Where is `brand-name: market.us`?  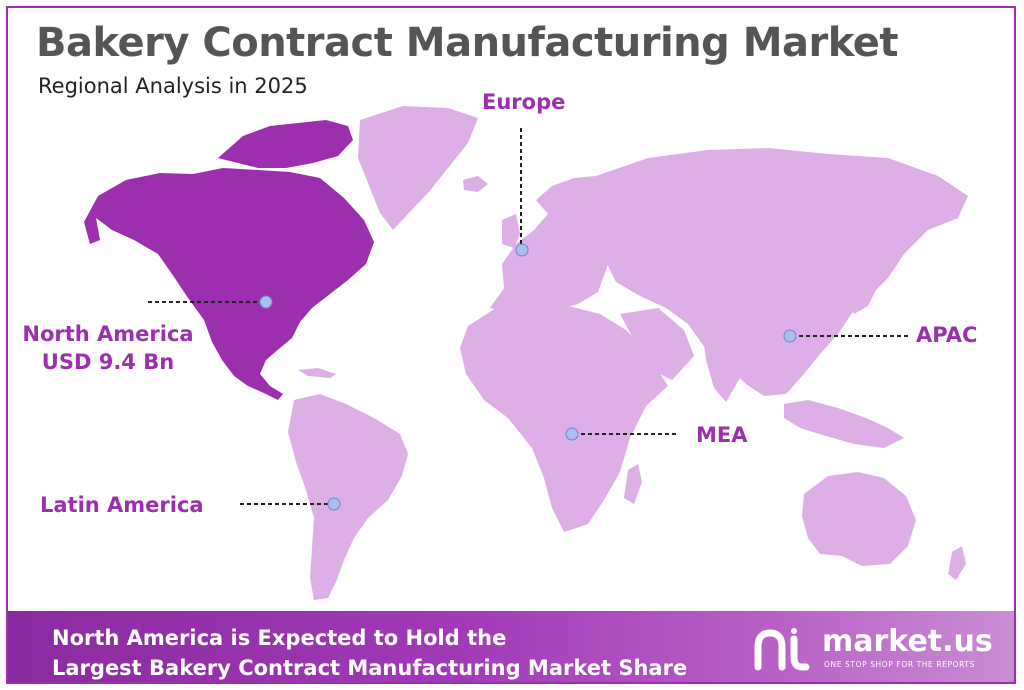 brand-name: market.us is located at coordinates (907, 641).